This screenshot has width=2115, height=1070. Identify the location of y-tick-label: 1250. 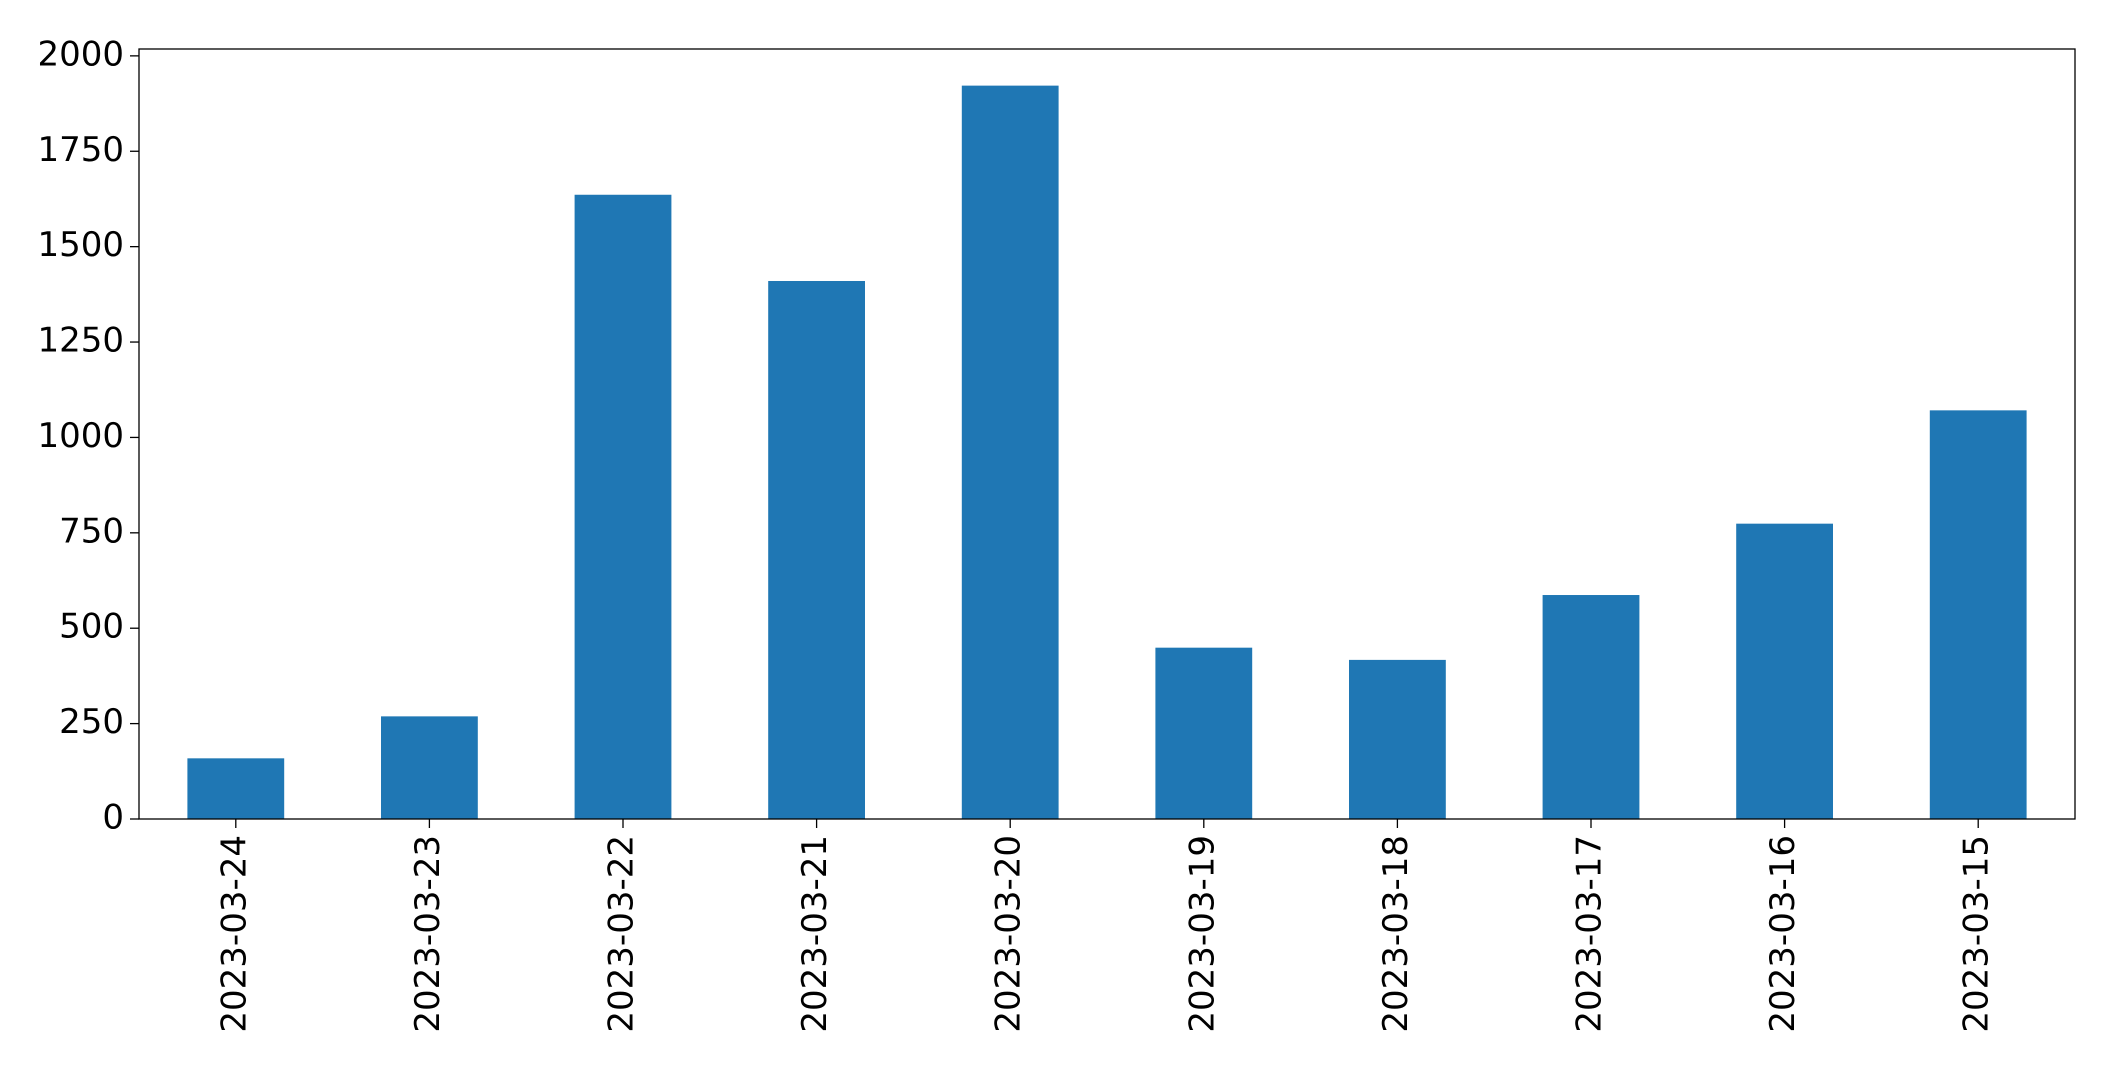
(80, 341).